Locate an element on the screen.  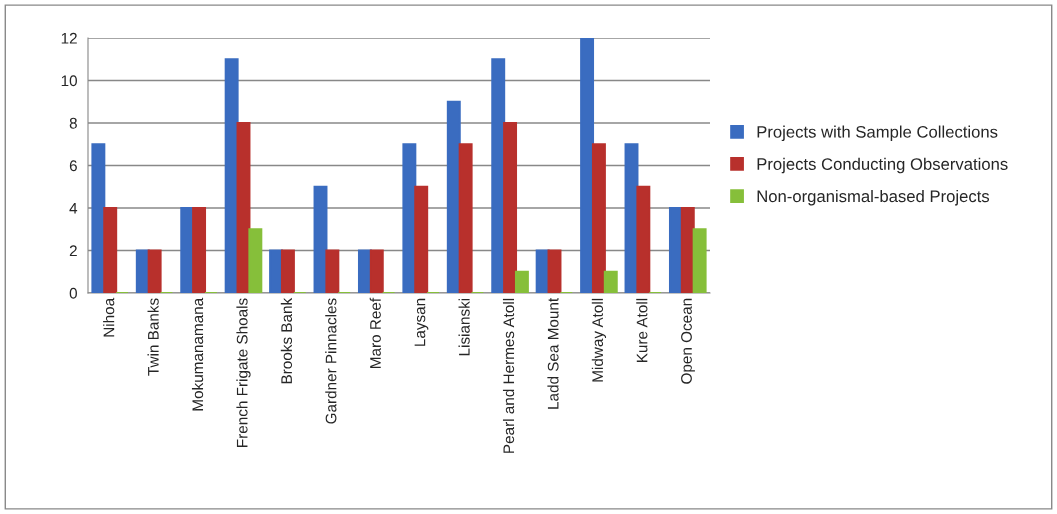
y-tick-label: 10 is located at coordinates (69, 81).